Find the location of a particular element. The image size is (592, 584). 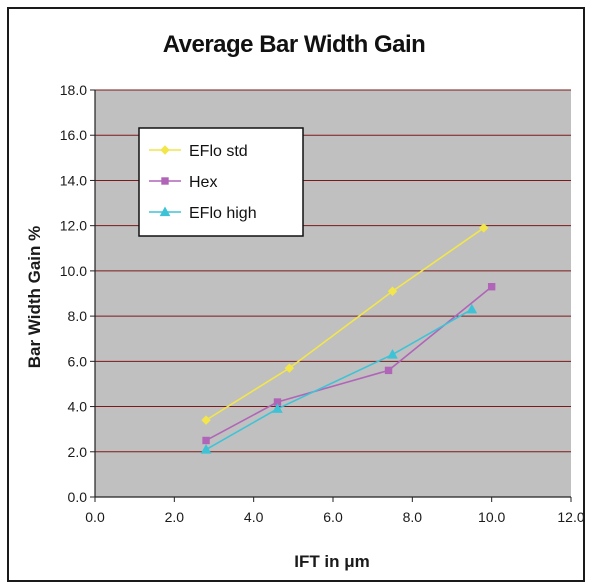

y-tick-label-7: 14.0 is located at coordinates (73, 180).